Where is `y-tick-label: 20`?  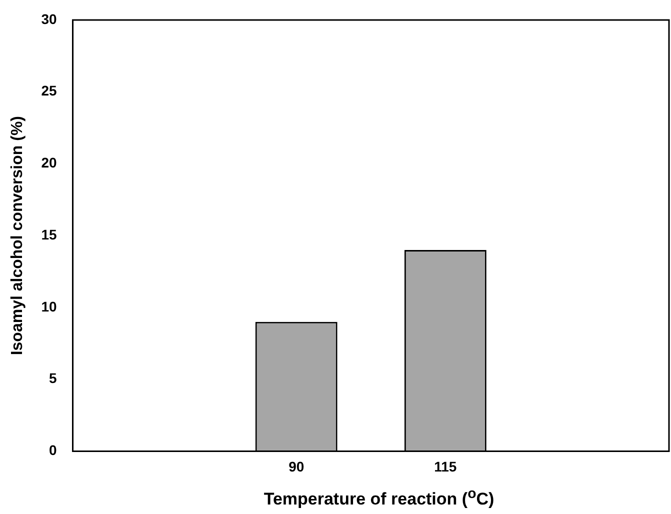
y-tick-label: 20 is located at coordinates (49, 162).